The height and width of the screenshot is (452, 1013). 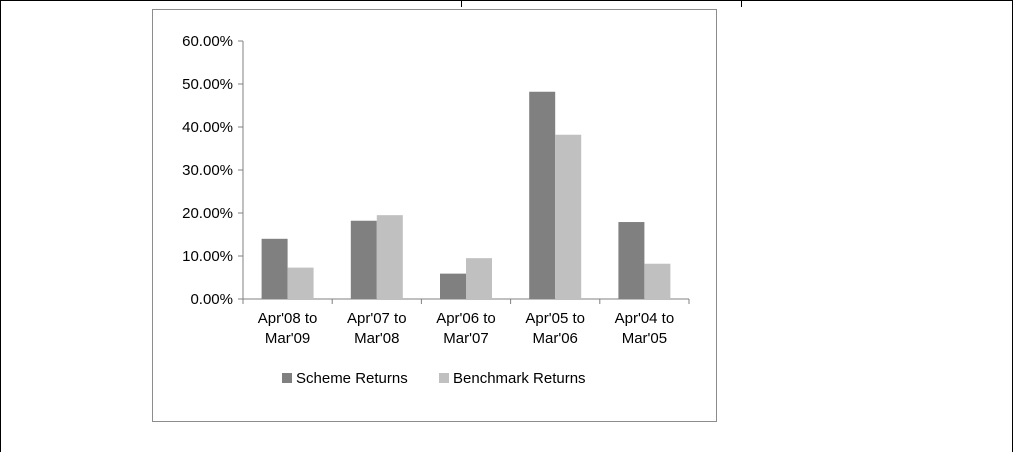 I want to click on y-tick-label: 60.00%, so click(x=207, y=41).